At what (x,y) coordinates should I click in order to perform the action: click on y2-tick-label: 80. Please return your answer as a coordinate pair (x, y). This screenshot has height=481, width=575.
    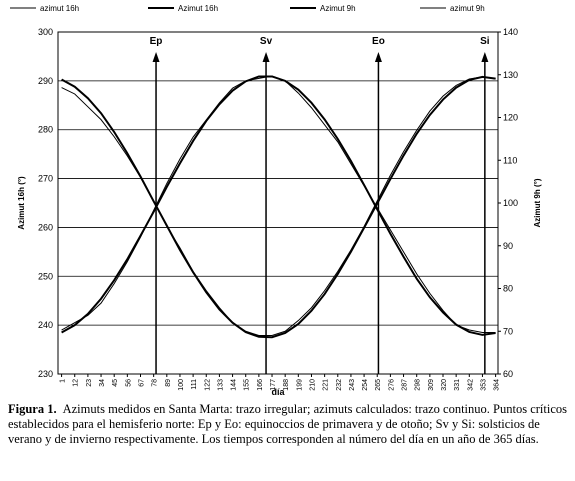
    Looking at the image, I should click on (508, 289).